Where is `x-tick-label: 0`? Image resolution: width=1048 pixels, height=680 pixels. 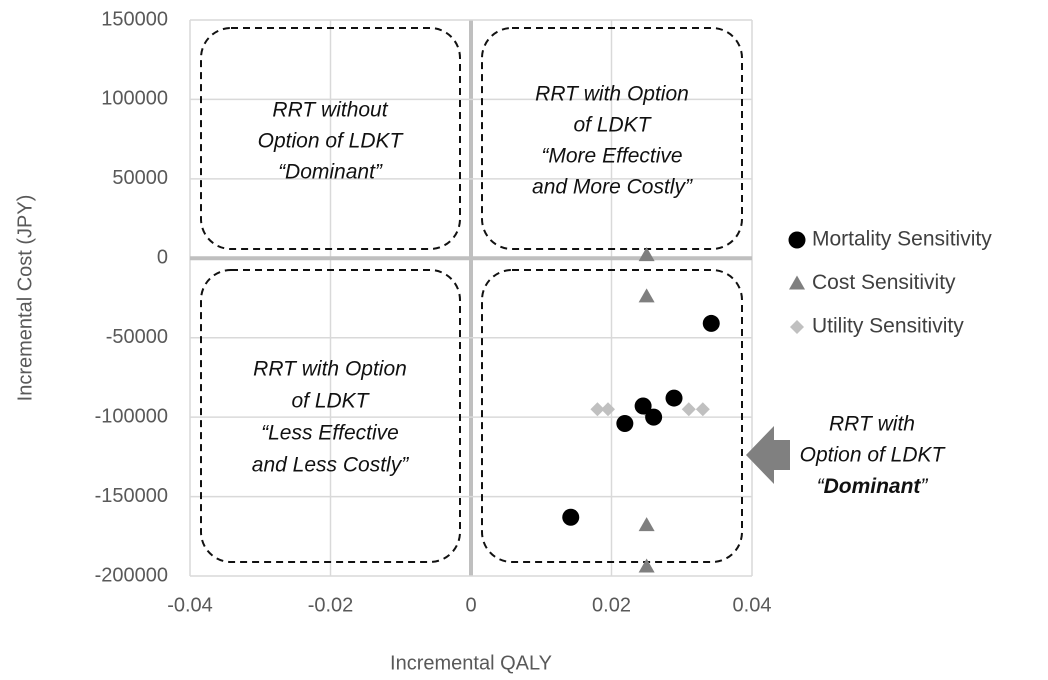 x-tick-label: 0 is located at coordinates (470, 605).